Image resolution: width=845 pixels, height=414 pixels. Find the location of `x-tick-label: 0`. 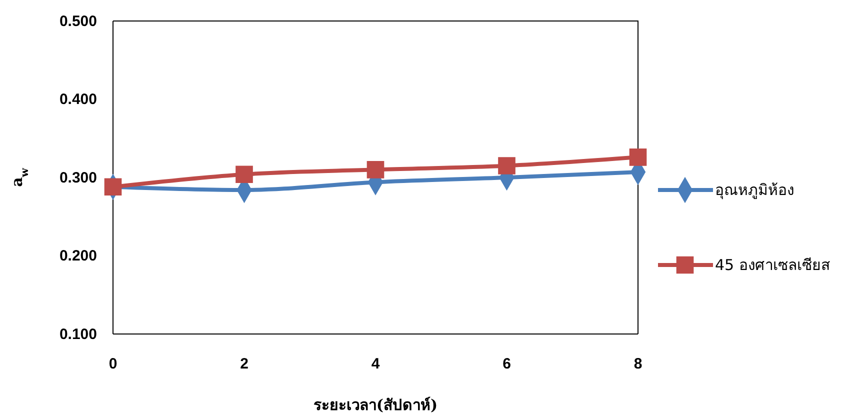

x-tick-label: 0 is located at coordinates (113, 364).